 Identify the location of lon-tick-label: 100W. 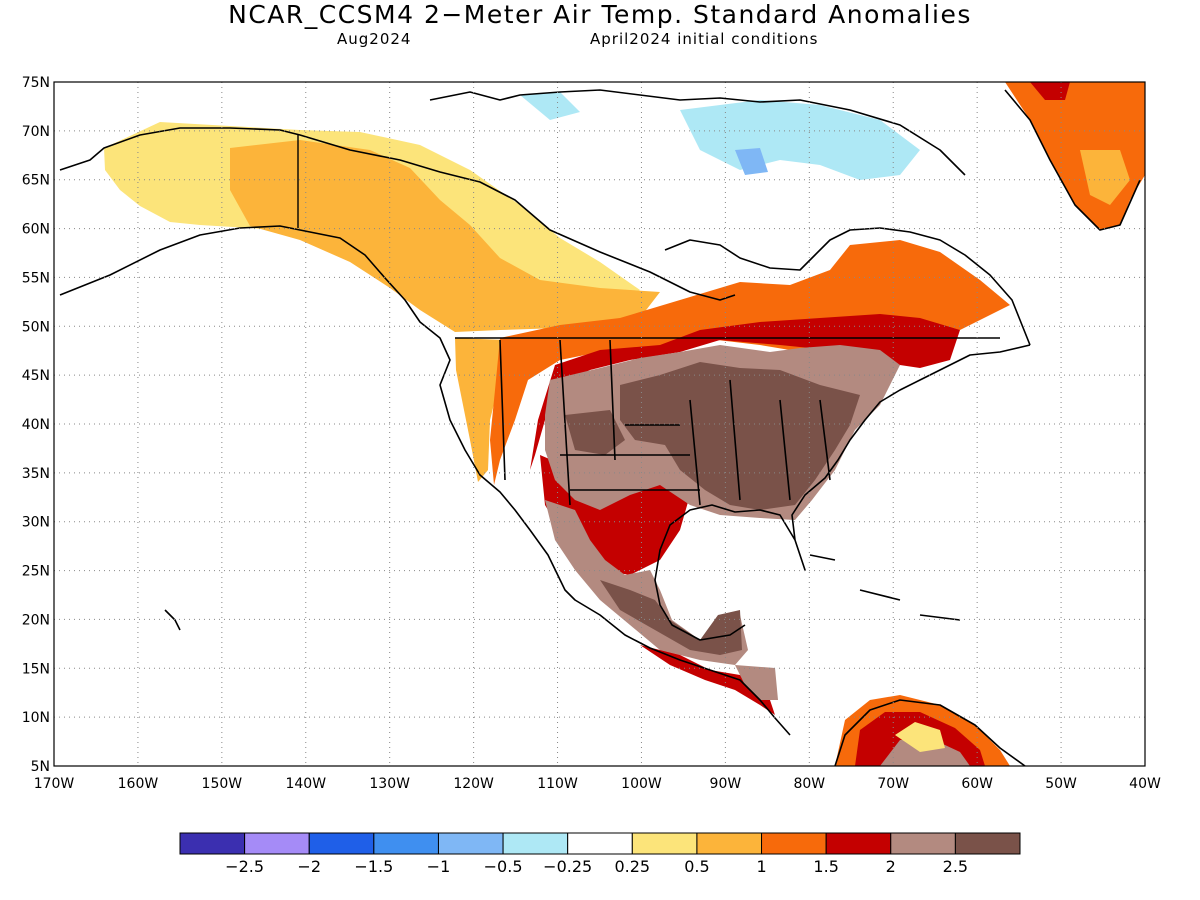
(641, 784).